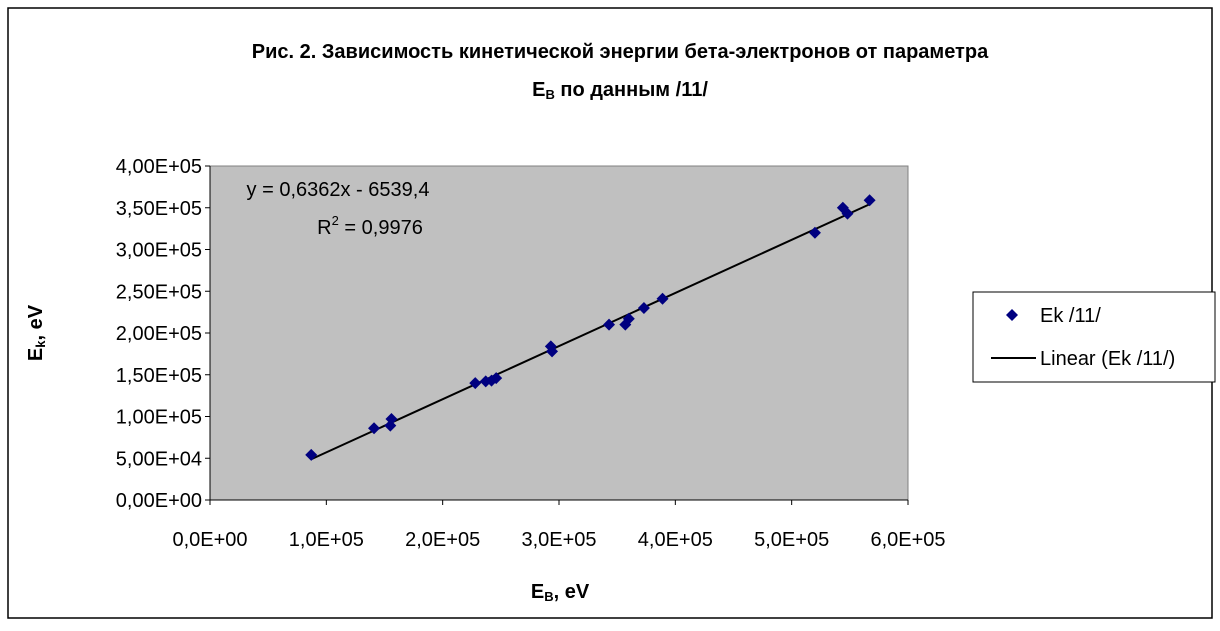  I want to click on y-tick-label: 4,00E+05, so click(159, 167).